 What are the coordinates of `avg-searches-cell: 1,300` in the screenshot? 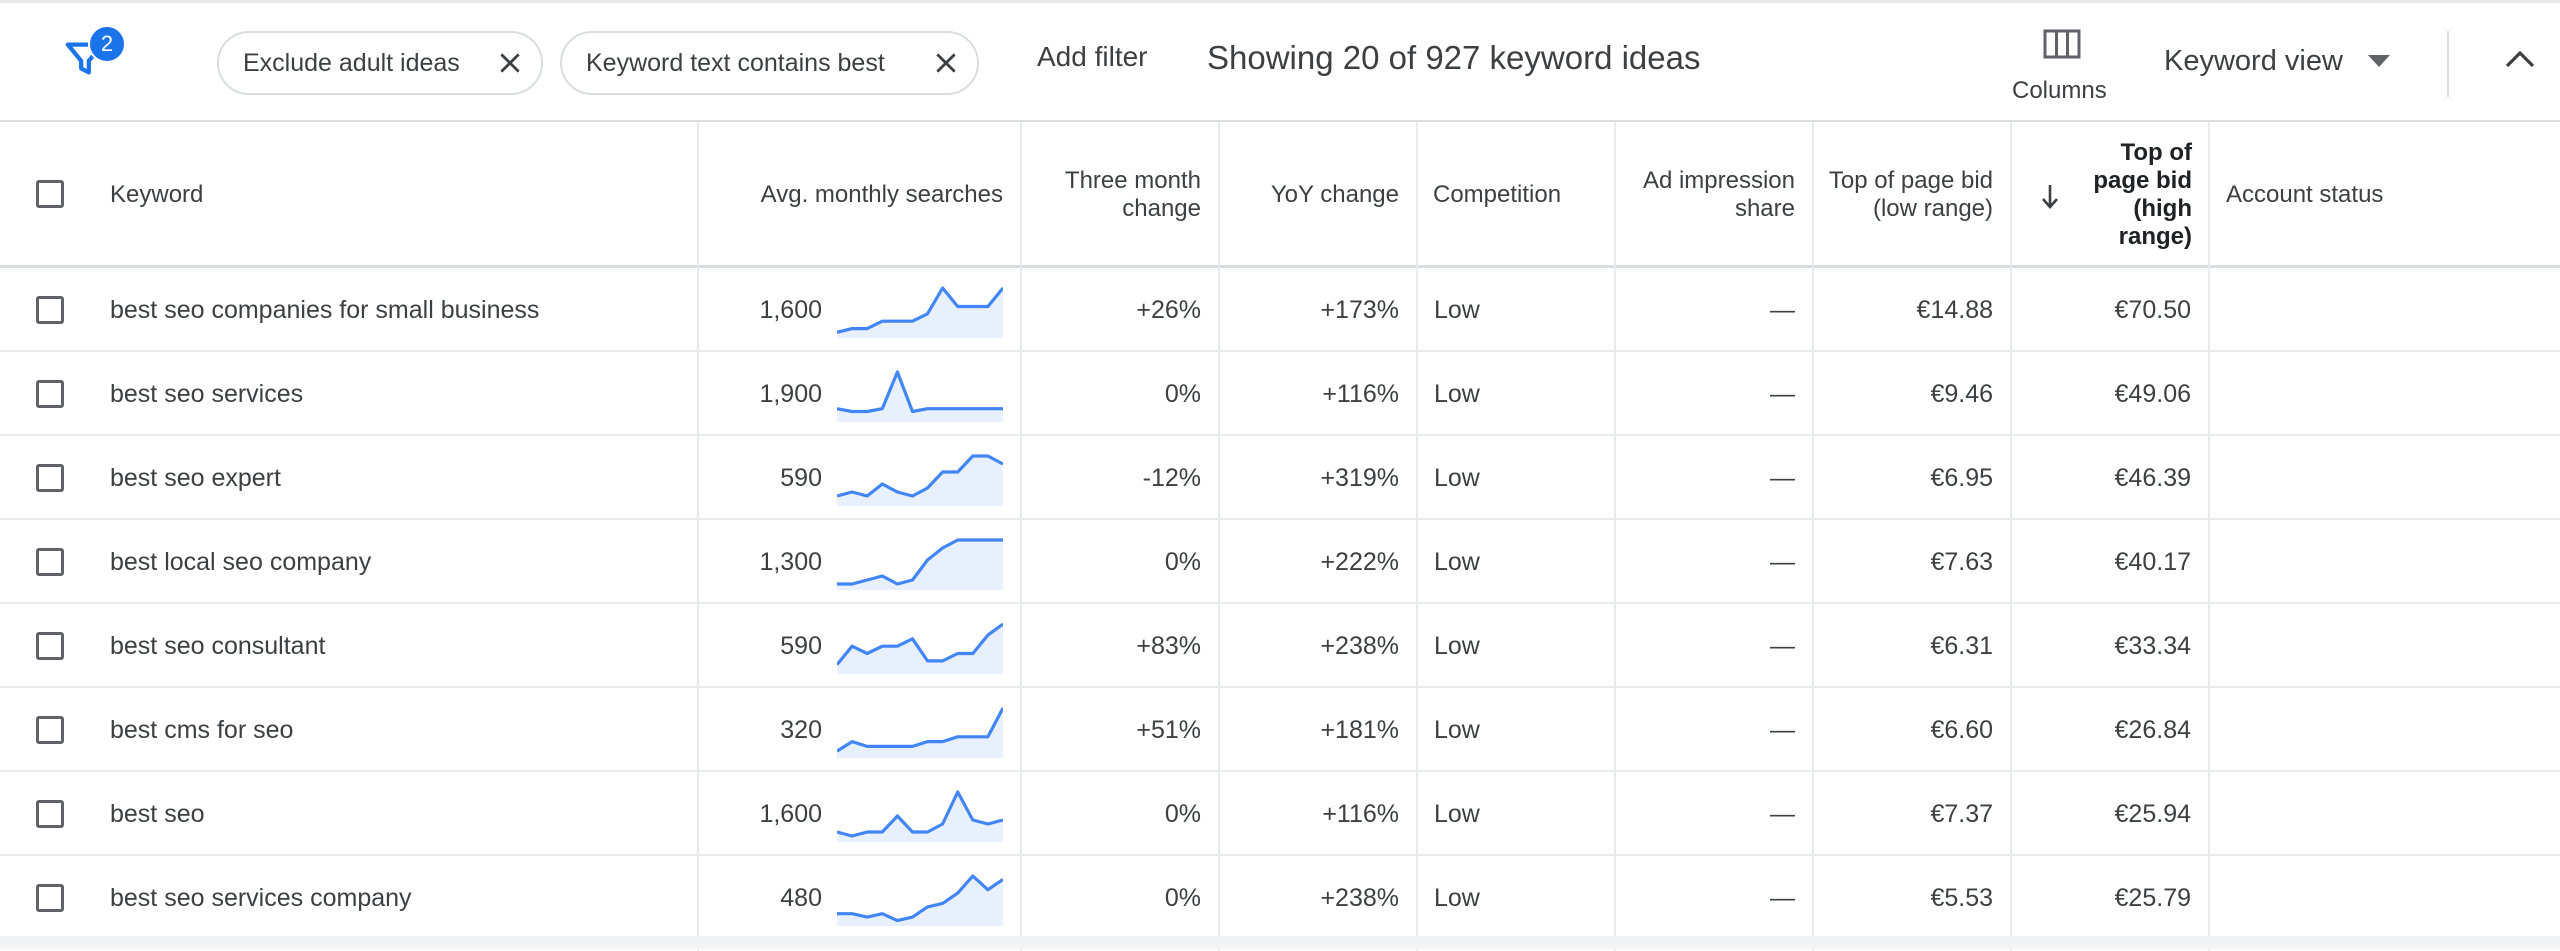 It's located at (790, 562).